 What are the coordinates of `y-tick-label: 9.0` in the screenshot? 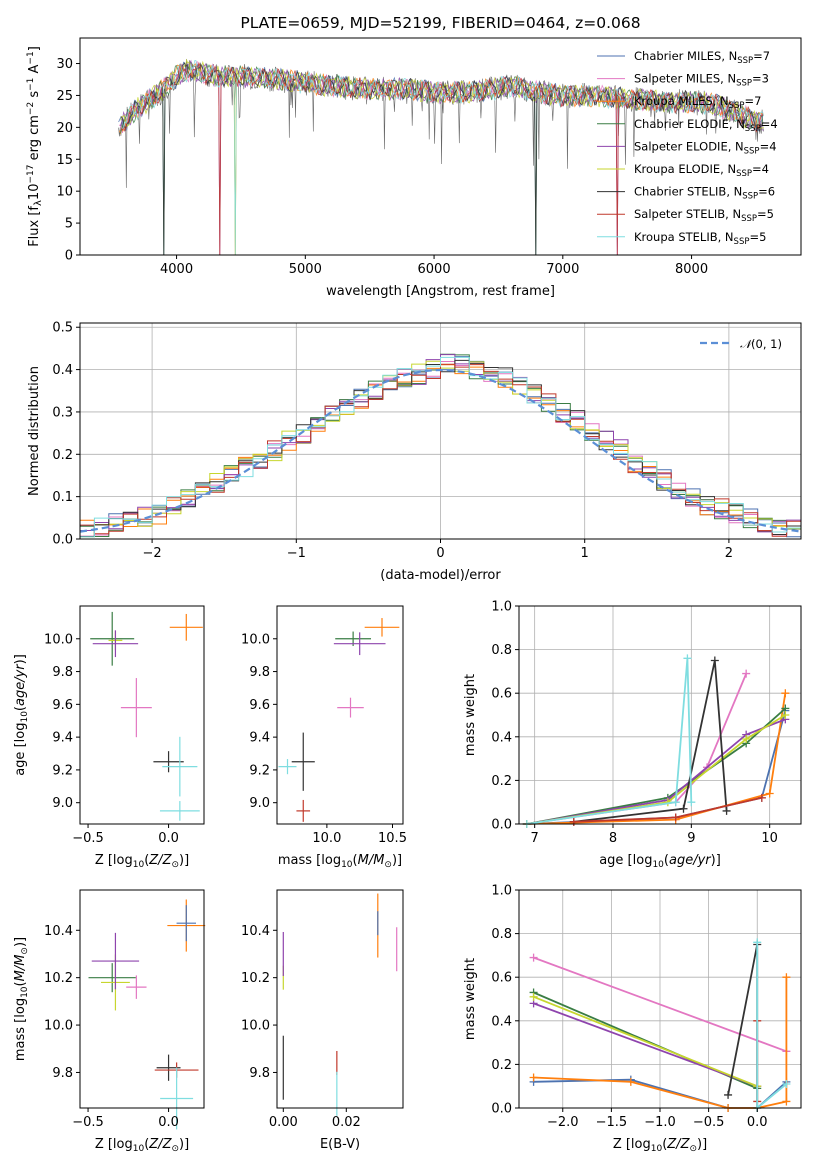 It's located at (62, 803).